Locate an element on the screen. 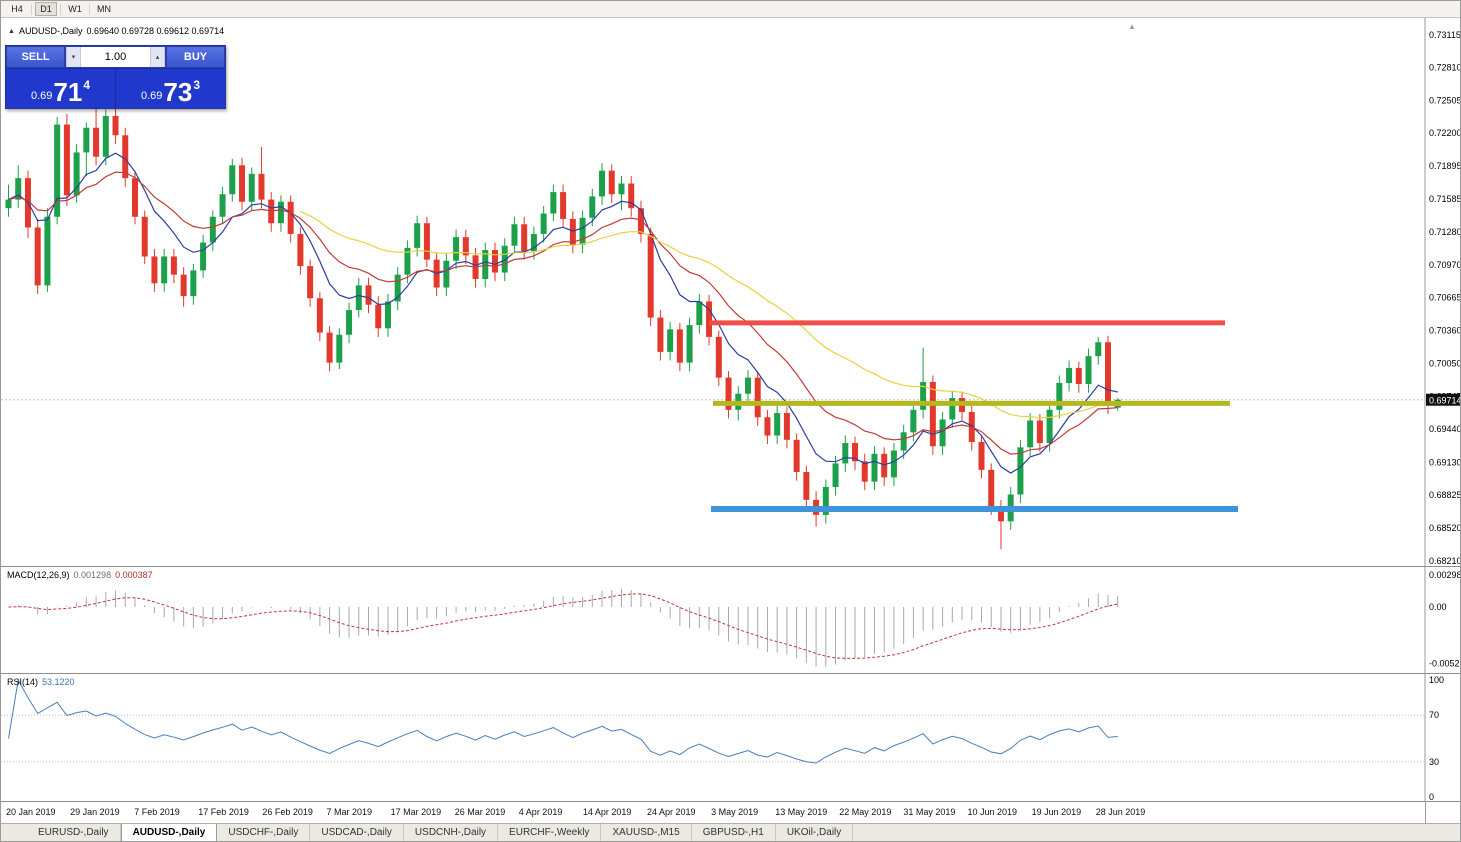  chart-ohlc-values: 0.69640 0.69728 0.69612 0.69714 is located at coordinates (155, 31).